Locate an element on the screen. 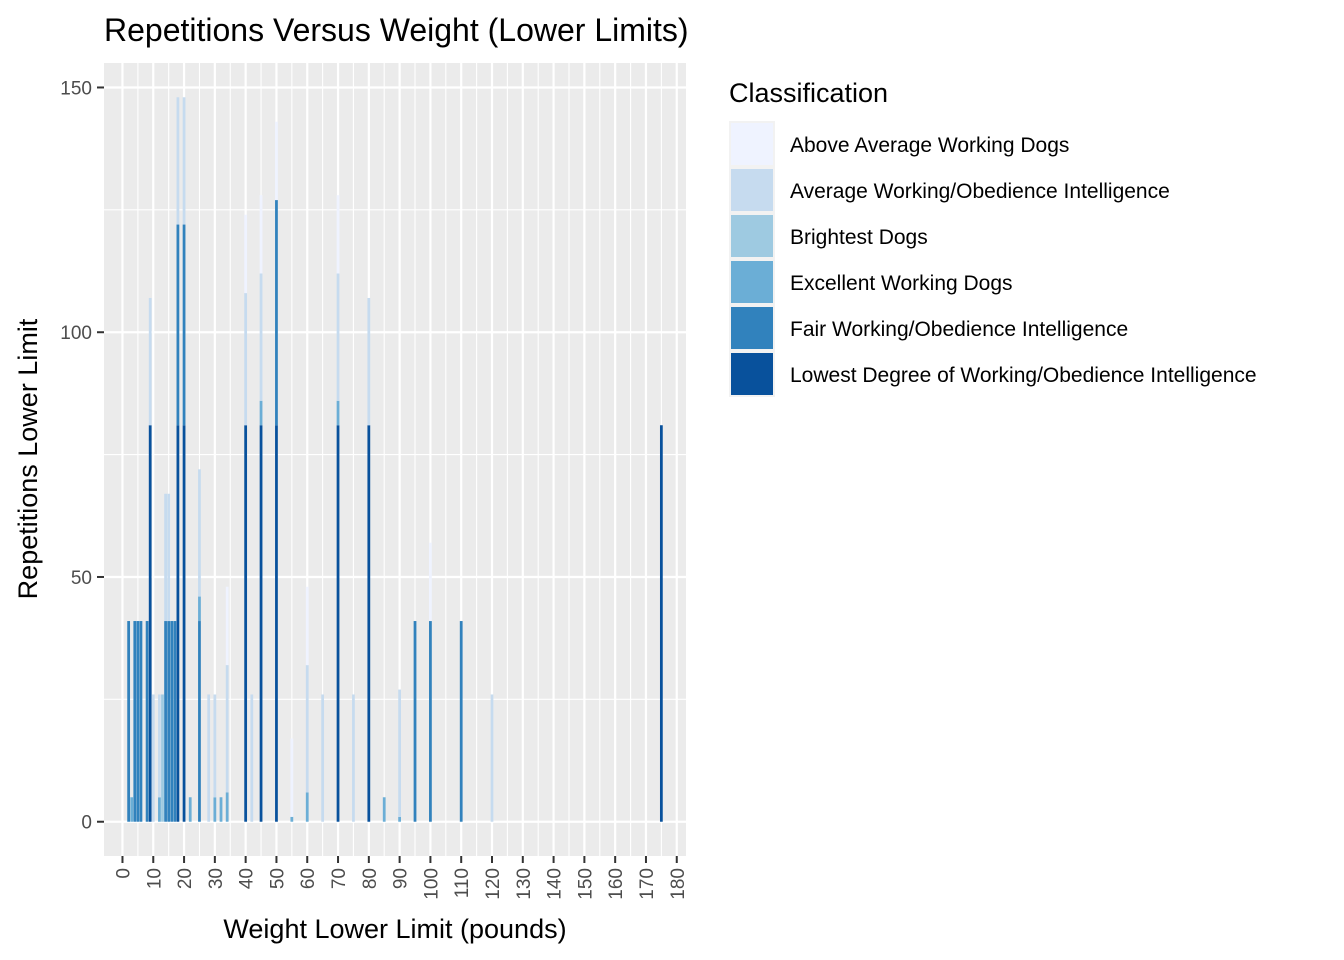 This screenshot has width=1344, height=960. x-tick-label: 130 is located at coordinates (524, 884).